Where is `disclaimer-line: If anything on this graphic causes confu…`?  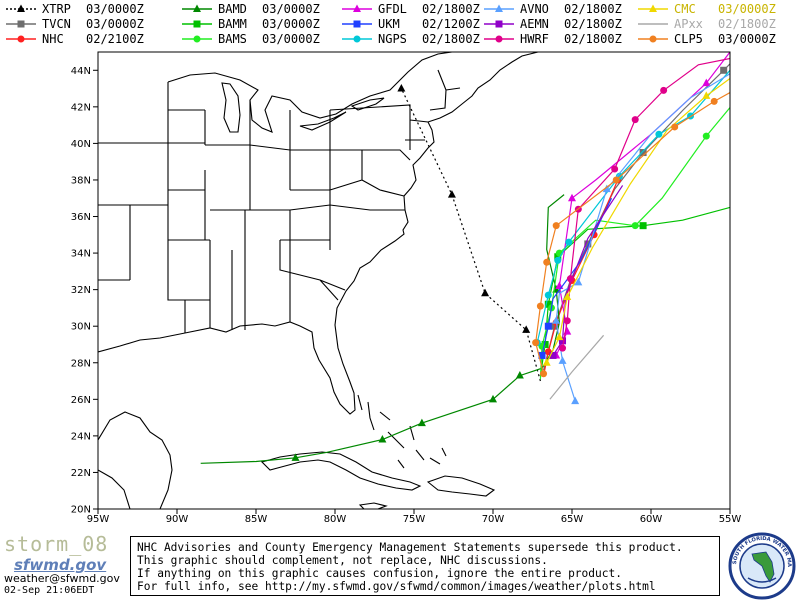 disclaimer-line: If anything on this graphic causes confu… is located at coordinates (379, 573).